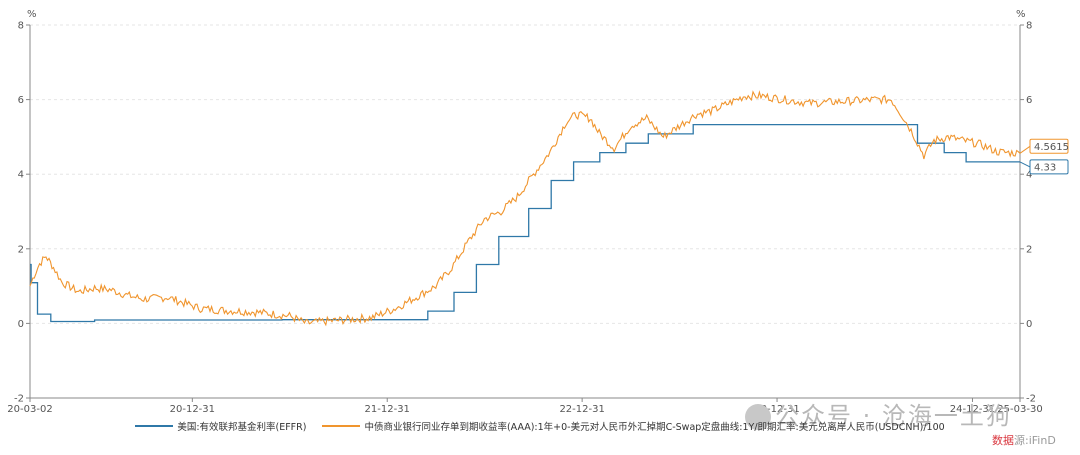  I want to click on end-label-effr-text: 4.33, so click(1045, 167).